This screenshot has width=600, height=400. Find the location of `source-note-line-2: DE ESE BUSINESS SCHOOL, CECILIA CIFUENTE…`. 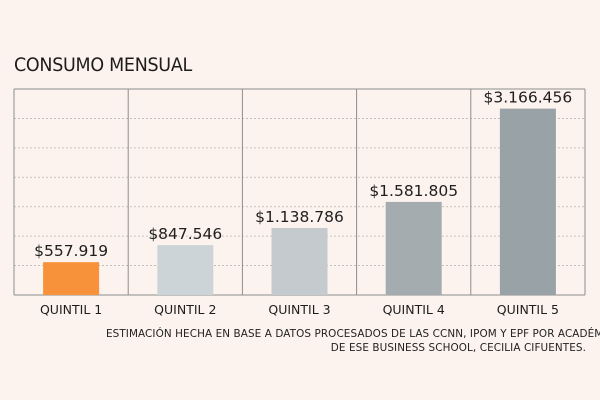

source-note-line-2: DE ESE BUSINESS SCHOOL, CECILIA CIFUENTE… is located at coordinates (458, 348).